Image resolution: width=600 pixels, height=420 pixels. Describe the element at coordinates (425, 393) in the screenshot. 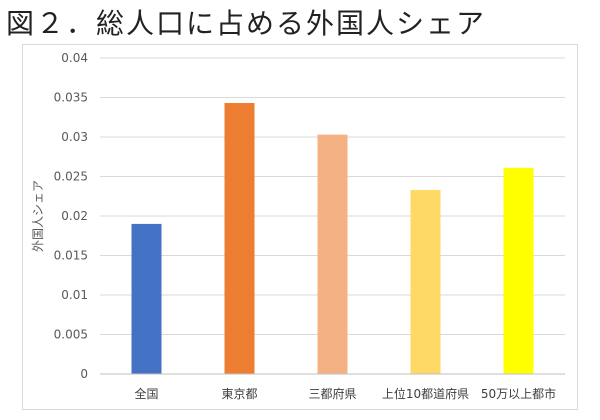

I see `x-category-label: 上位10都道府県` at that location.